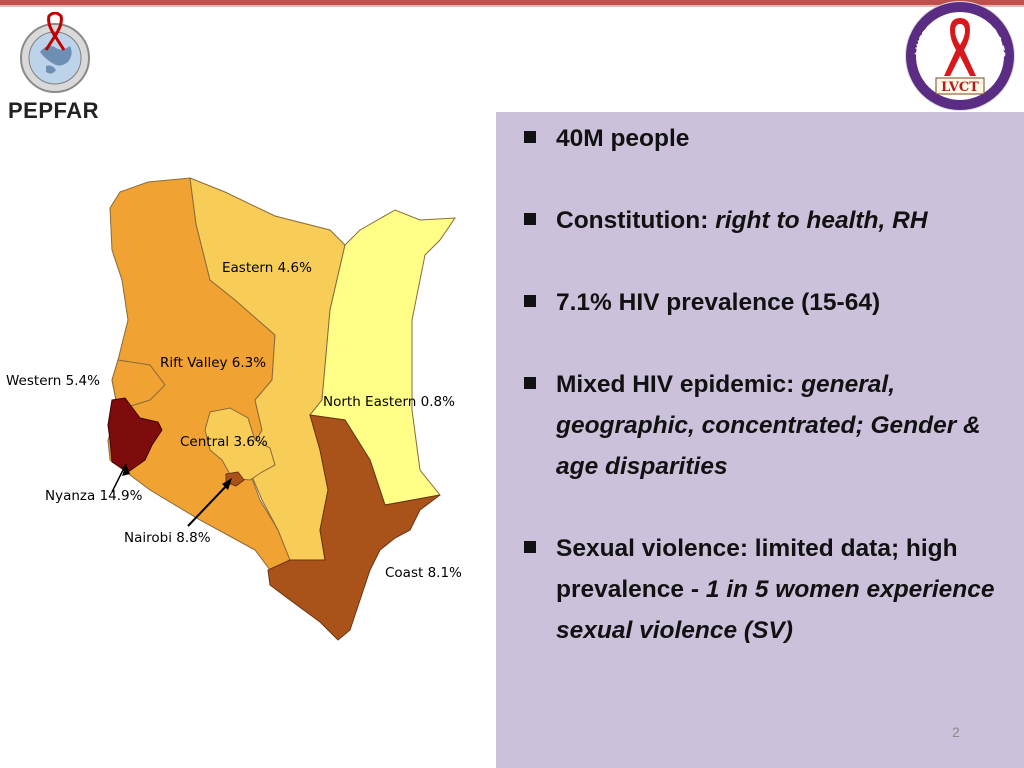 Image resolution: width=1024 pixels, height=768 pixels. Describe the element at coordinates (821, 220) in the screenshot. I see `bullet-constitution-emphasis: right to health, RH` at that location.